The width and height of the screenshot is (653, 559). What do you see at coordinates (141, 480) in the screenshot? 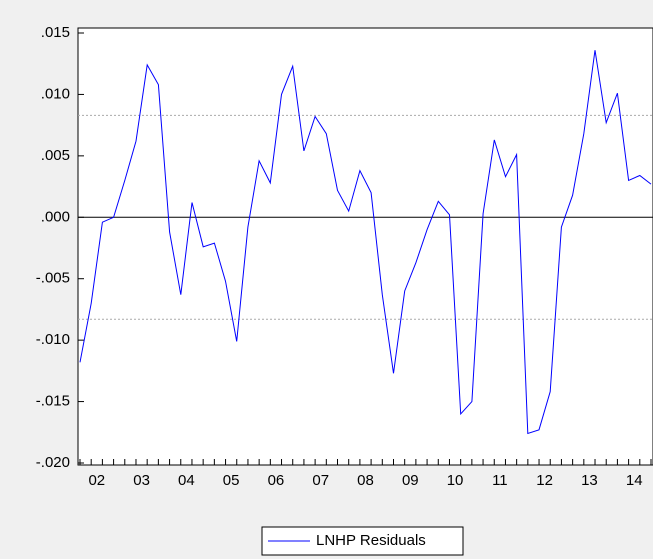
I see `x-tick-label: 03` at bounding box center [141, 480].